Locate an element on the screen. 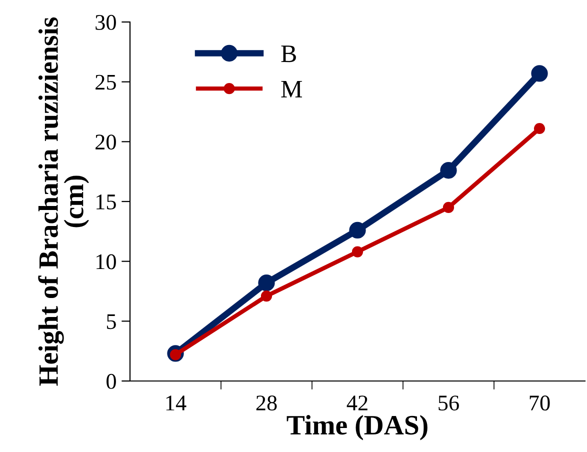  y-tick-label: 10 is located at coordinates (106, 262).